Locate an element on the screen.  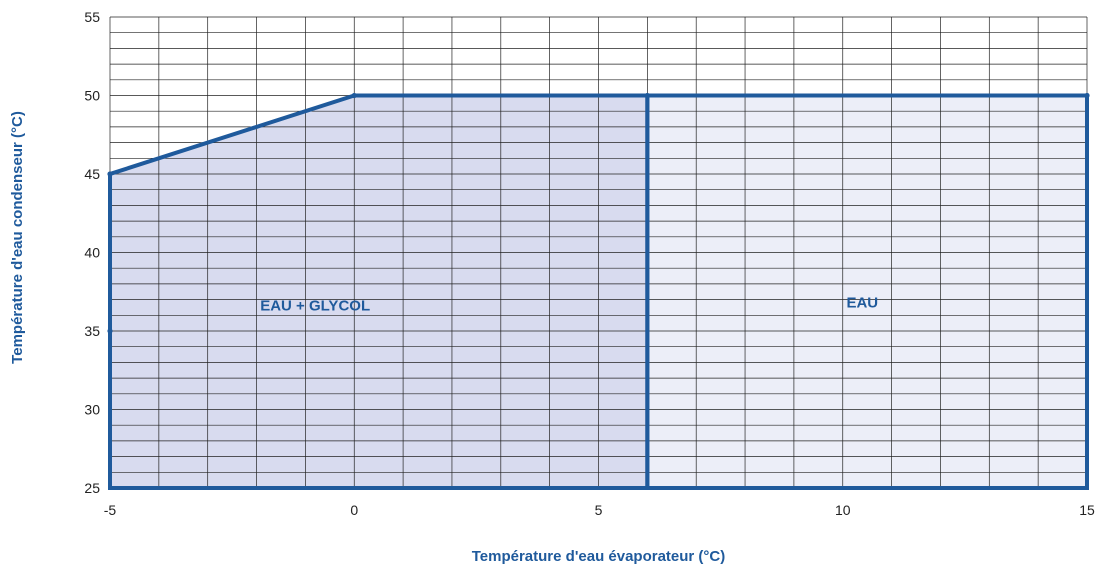
region-label-water: EAU is located at coordinates (862, 302).